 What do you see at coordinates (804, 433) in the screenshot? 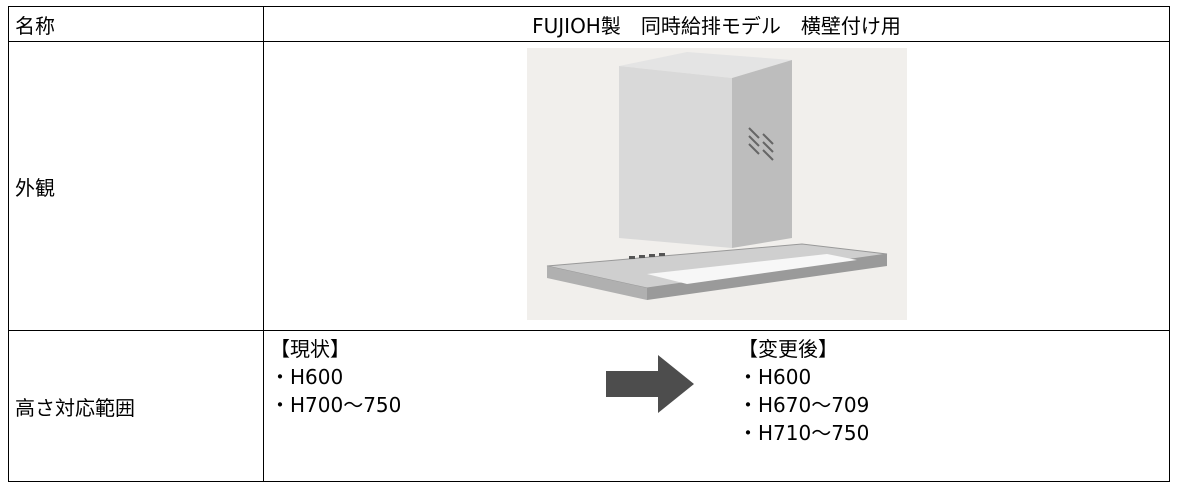
I see `changed-item: ・H710～750` at bounding box center [804, 433].